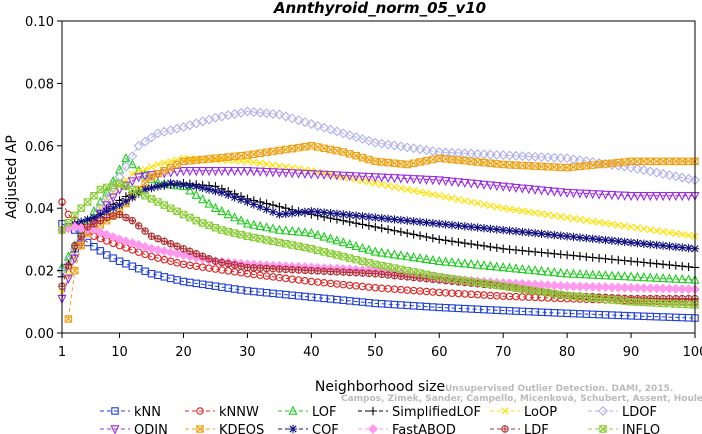 This screenshot has width=702, height=434. Describe the element at coordinates (639, 412) in the screenshot. I see `legend-label-ldof: LDOF` at that location.